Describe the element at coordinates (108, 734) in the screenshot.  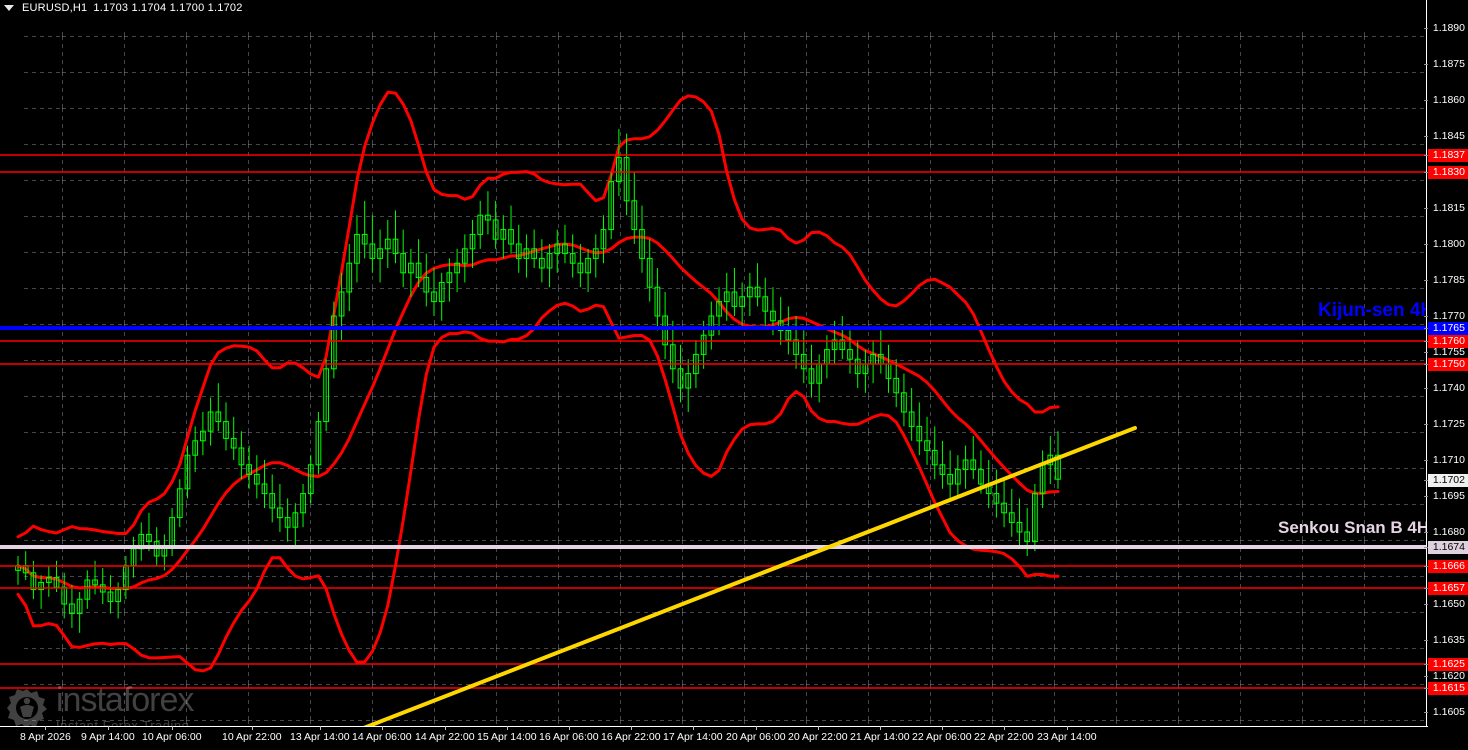
I see `time-tick-label: 9 Apr 14:00` at that location.